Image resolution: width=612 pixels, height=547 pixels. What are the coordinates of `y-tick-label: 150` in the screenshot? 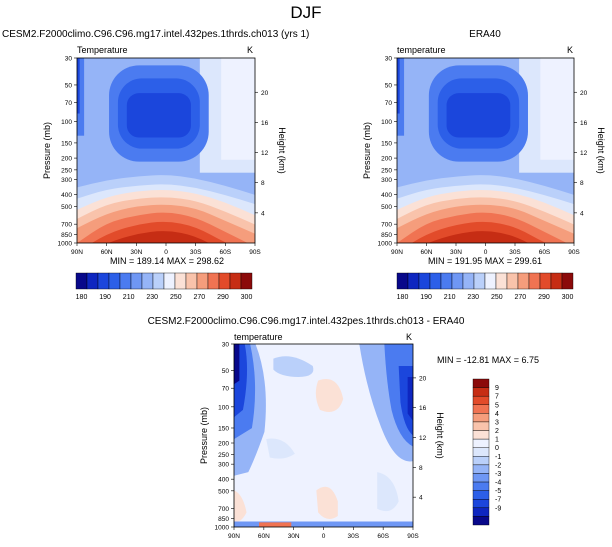 It's located at (386, 143).